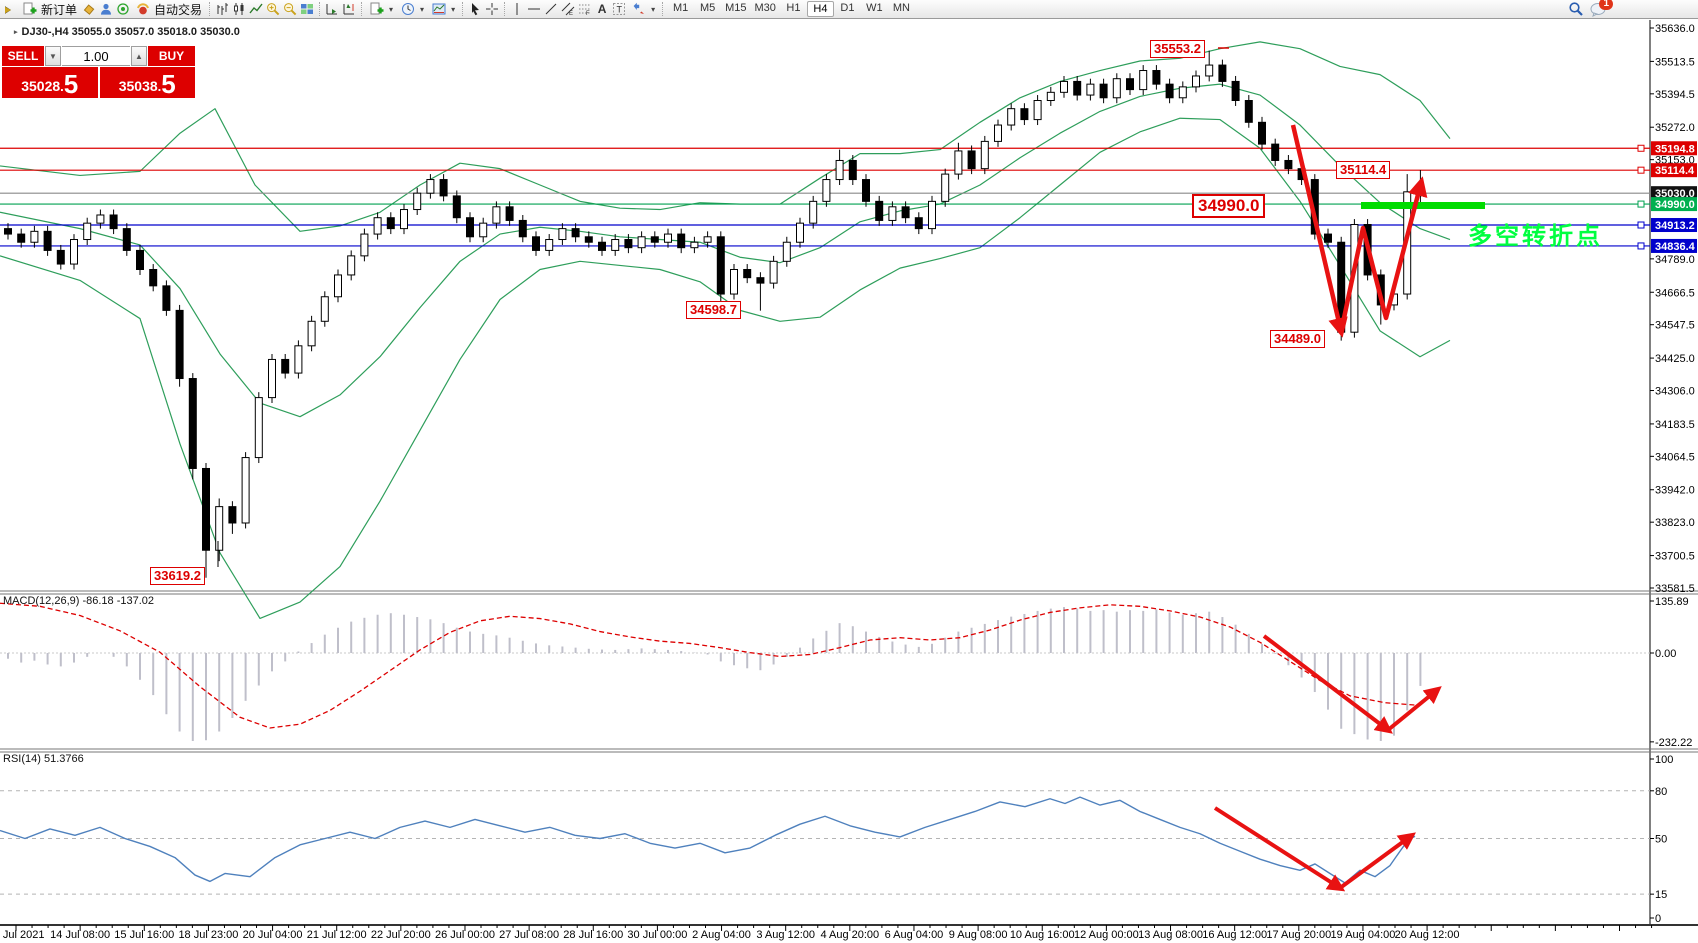 The height and width of the screenshot is (943, 1698). Describe the element at coordinates (381, 9) in the screenshot. I see `indicators-button: ▾` at that location.